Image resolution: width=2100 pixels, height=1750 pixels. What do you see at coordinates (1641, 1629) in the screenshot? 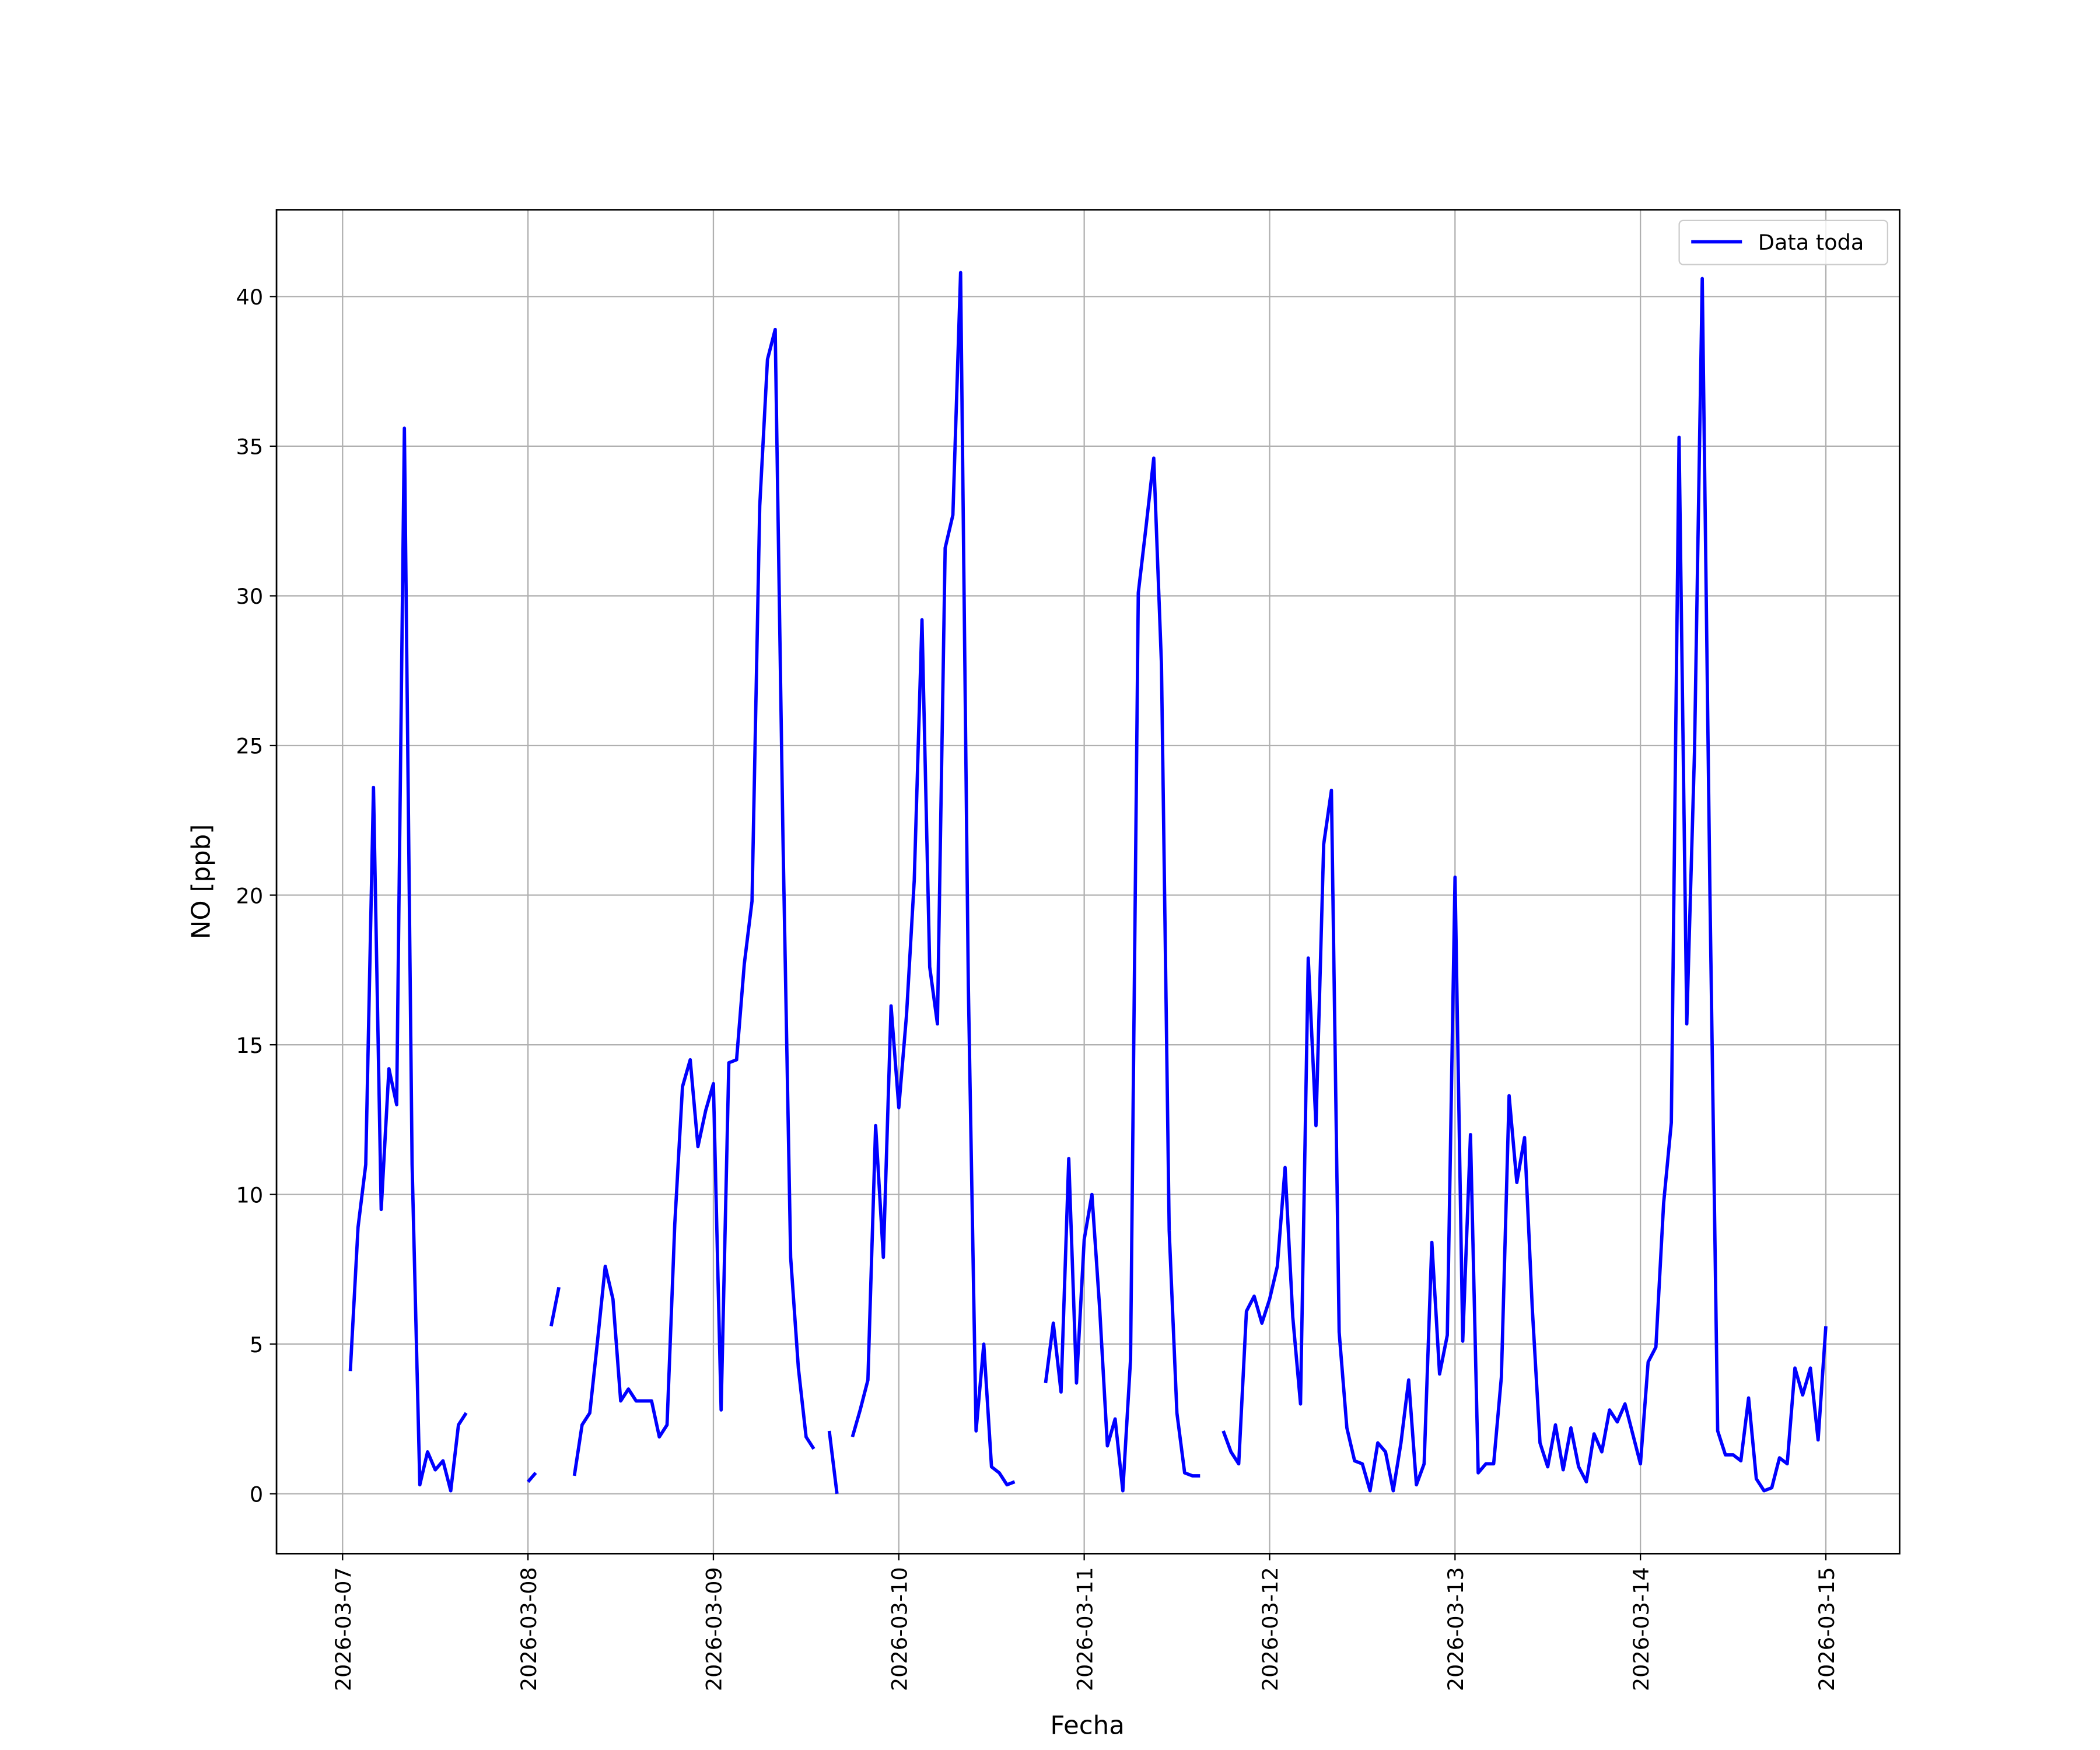
I see `x-tick-label: 2026-03-14` at bounding box center [1641, 1629].